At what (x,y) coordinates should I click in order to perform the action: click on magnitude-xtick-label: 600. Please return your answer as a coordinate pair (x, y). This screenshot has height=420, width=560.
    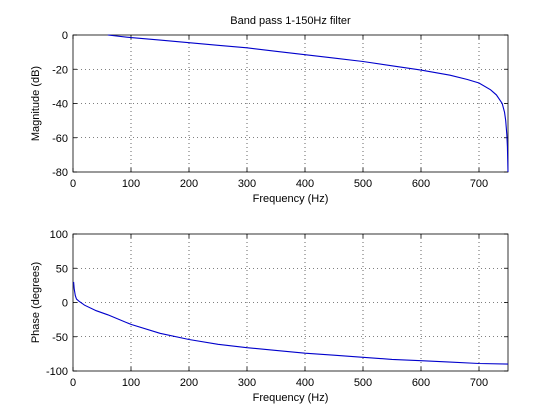
    Looking at the image, I should click on (421, 184).